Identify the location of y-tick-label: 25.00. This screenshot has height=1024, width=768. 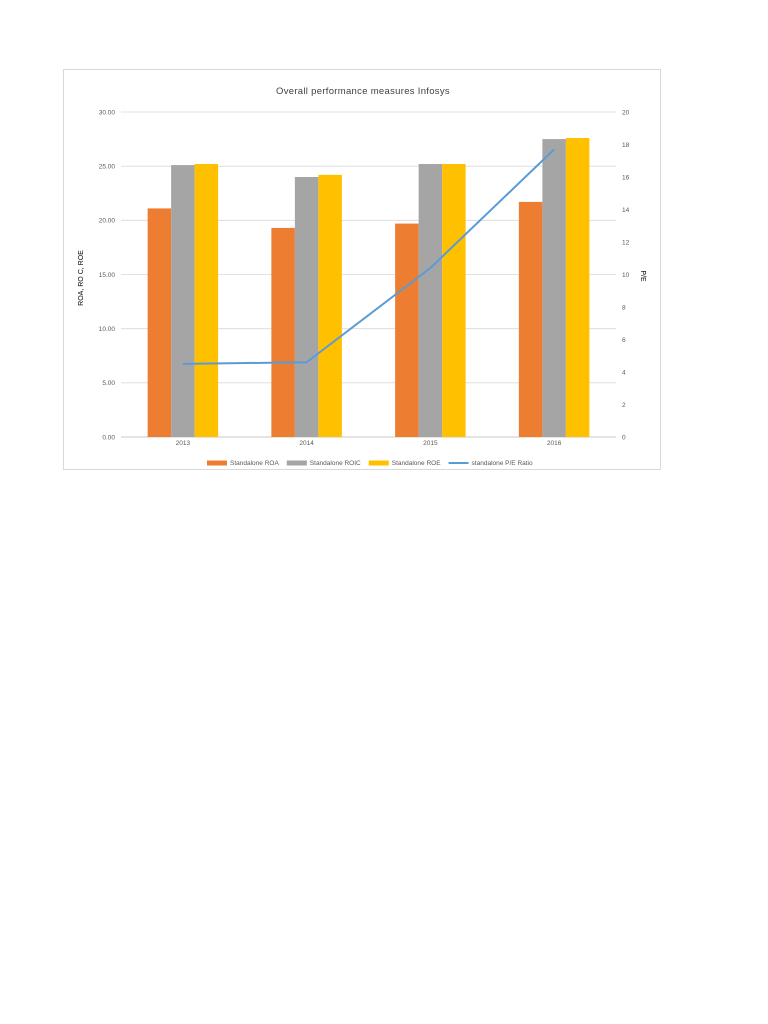
(107, 166).